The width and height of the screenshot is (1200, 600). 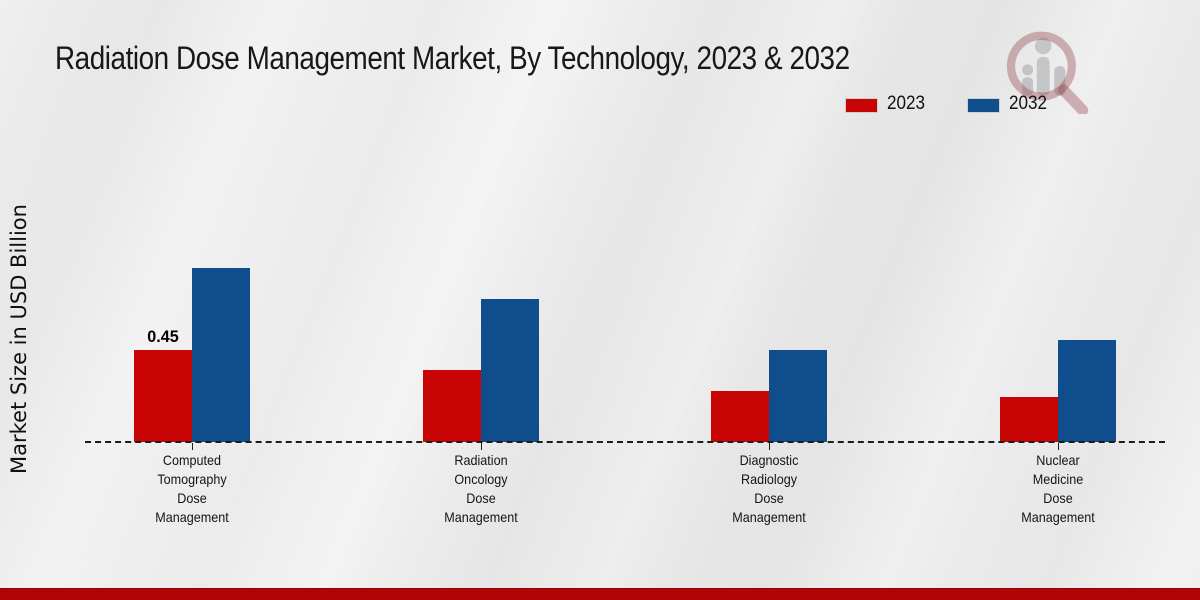 What do you see at coordinates (1028, 419) in the screenshot?
I see `bar-2023-nuclear-medicine-dose-management` at bounding box center [1028, 419].